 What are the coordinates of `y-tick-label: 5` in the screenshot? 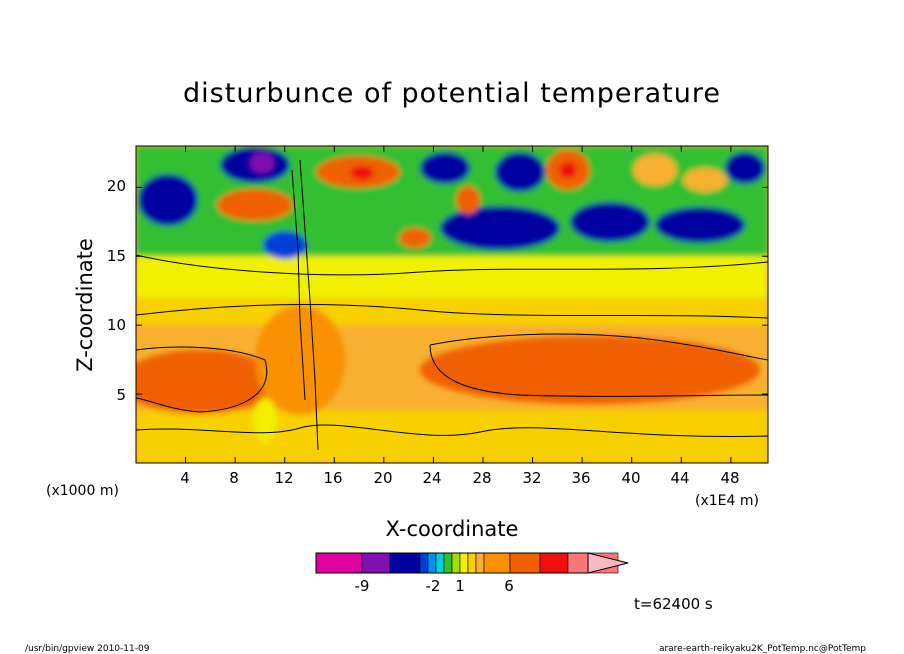 It's located at (121, 395).